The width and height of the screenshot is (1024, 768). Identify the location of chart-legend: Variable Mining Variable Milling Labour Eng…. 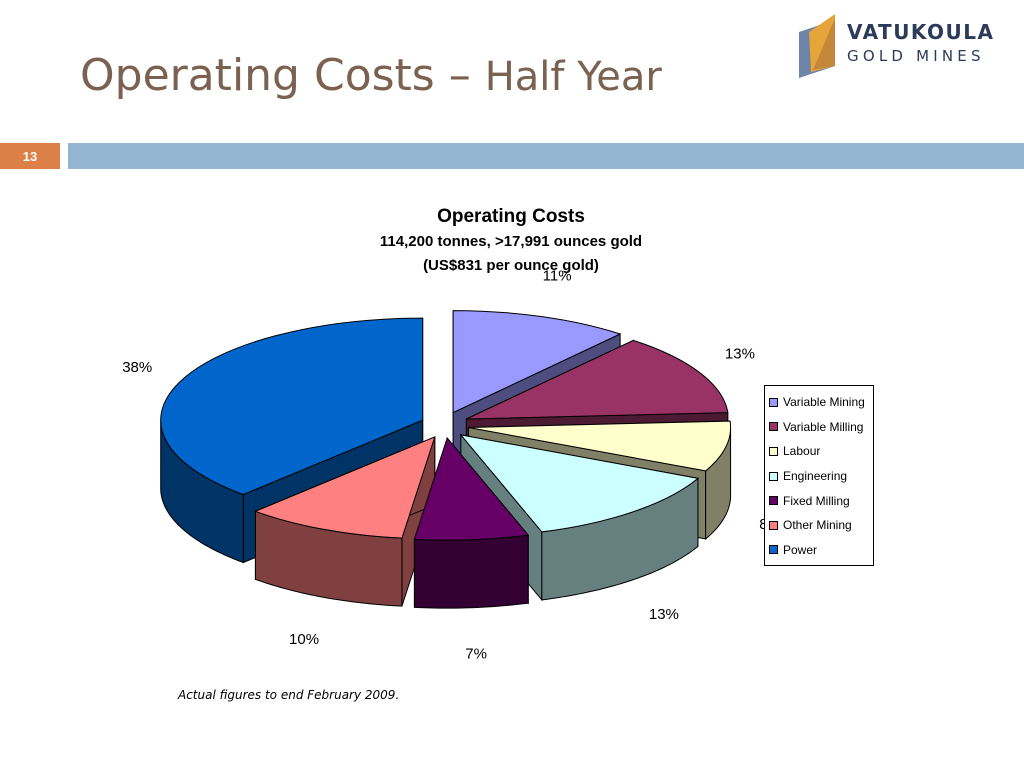
(819, 476).